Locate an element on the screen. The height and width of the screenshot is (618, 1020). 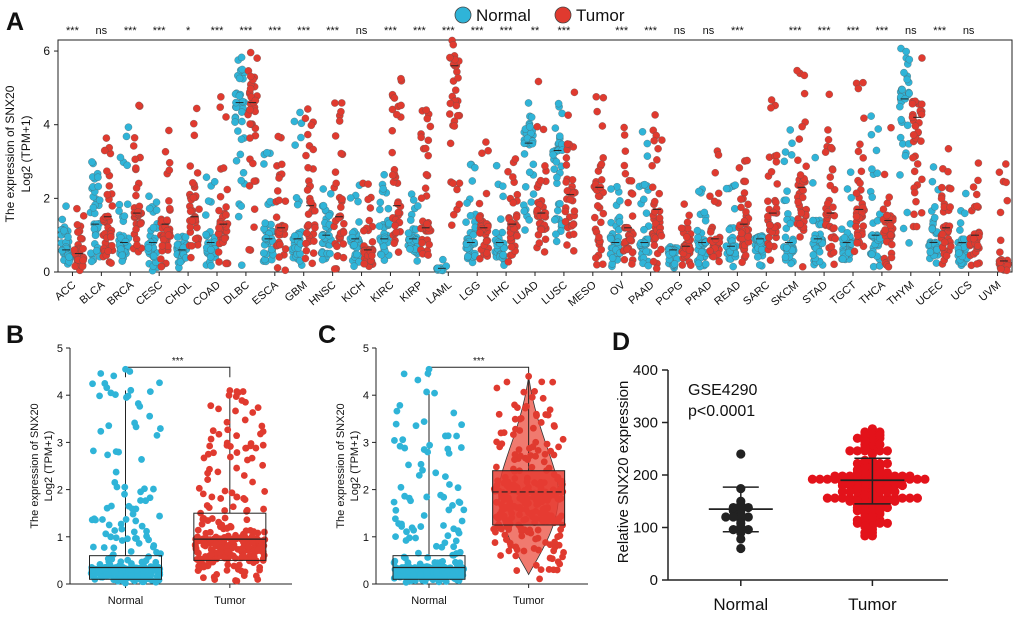
panel-a-legend: Normal Tumor is located at coordinates (539, 15).